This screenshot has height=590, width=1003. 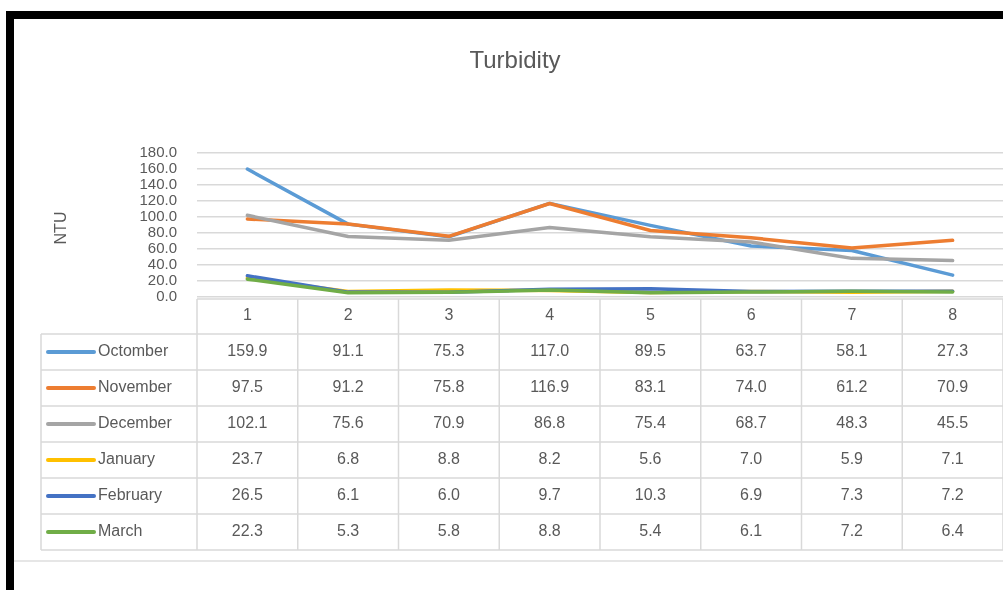 I want to click on data-label: 86.8, so click(x=550, y=423).